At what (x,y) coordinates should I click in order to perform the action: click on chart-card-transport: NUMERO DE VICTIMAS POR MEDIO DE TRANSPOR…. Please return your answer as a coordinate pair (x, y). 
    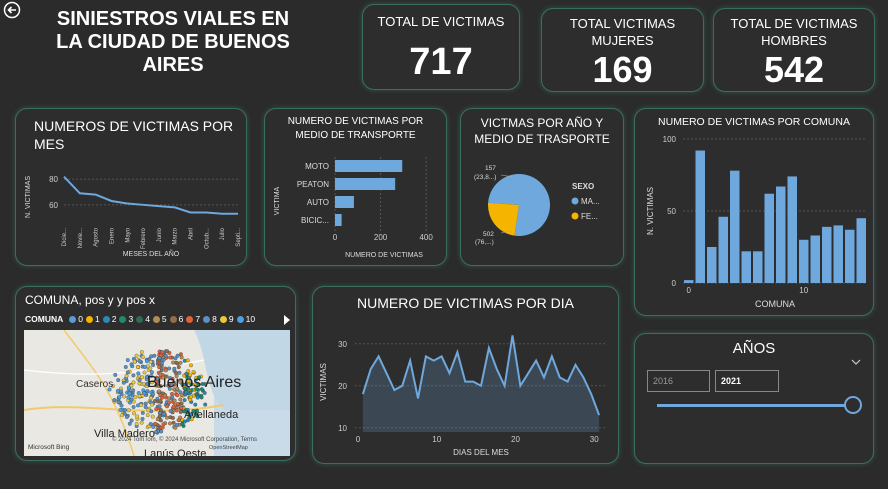
    Looking at the image, I should click on (355, 187).